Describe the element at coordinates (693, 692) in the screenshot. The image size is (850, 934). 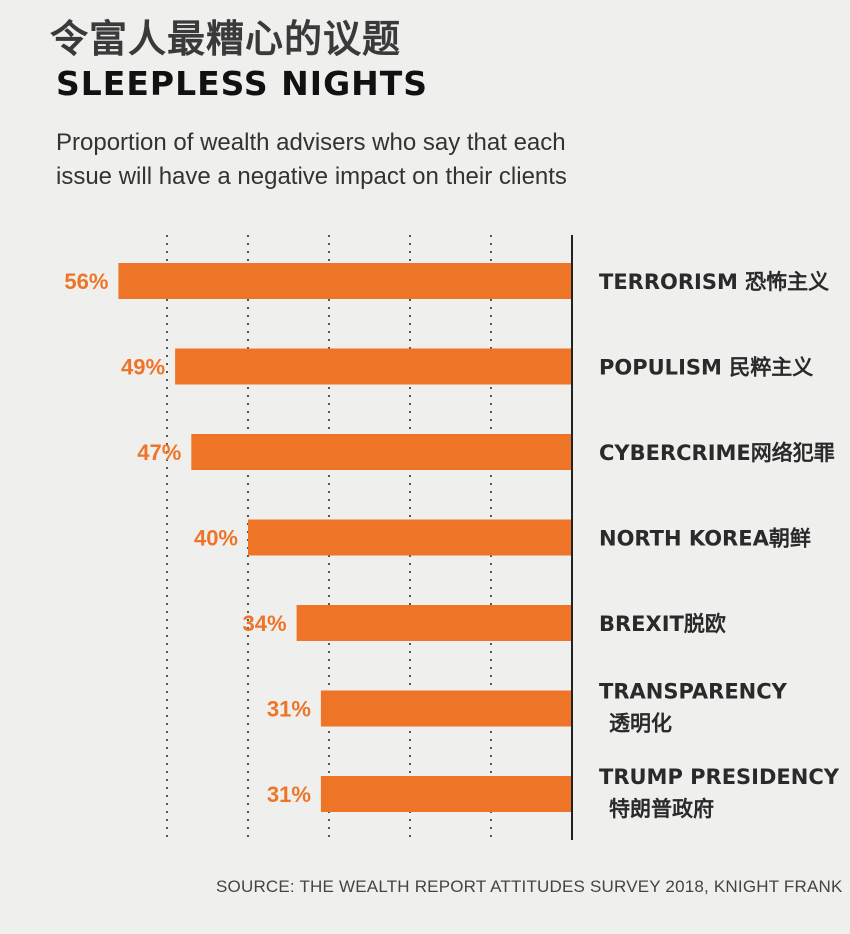
I see `category-label-5-line-0: TRANSPARENCY` at that location.